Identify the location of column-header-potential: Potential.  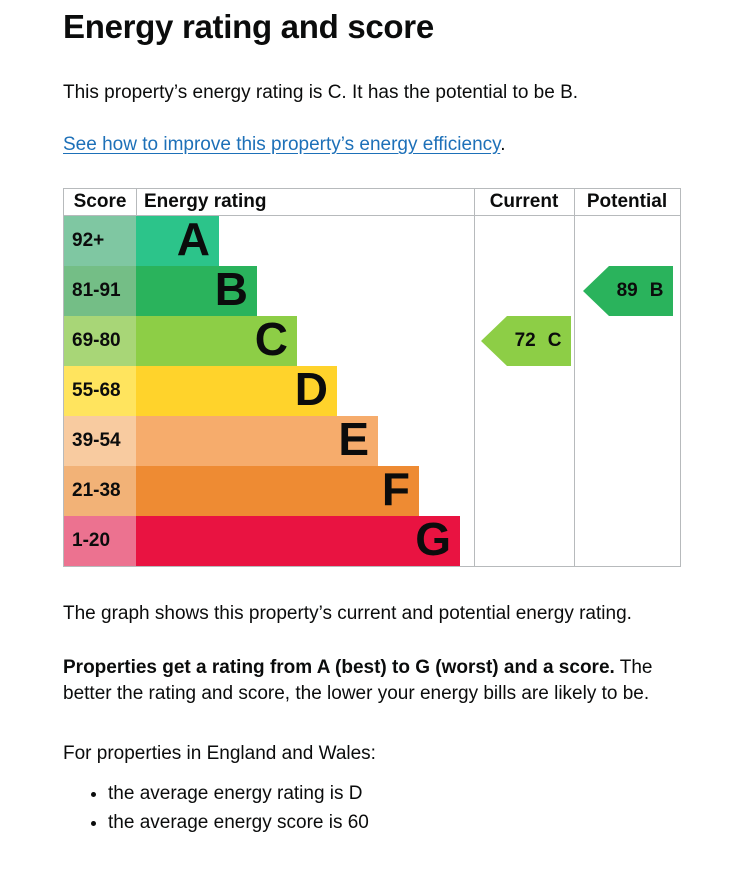
(627, 201).